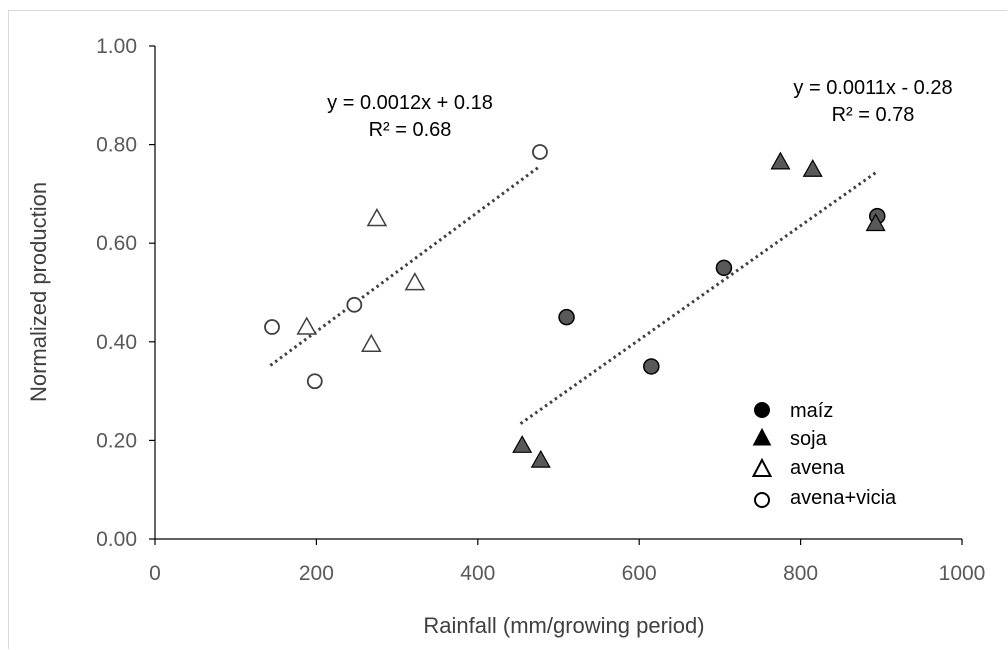 This screenshot has width=1008, height=650. What do you see at coordinates (817, 468) in the screenshot?
I see `legend-label-avena: avena` at bounding box center [817, 468].